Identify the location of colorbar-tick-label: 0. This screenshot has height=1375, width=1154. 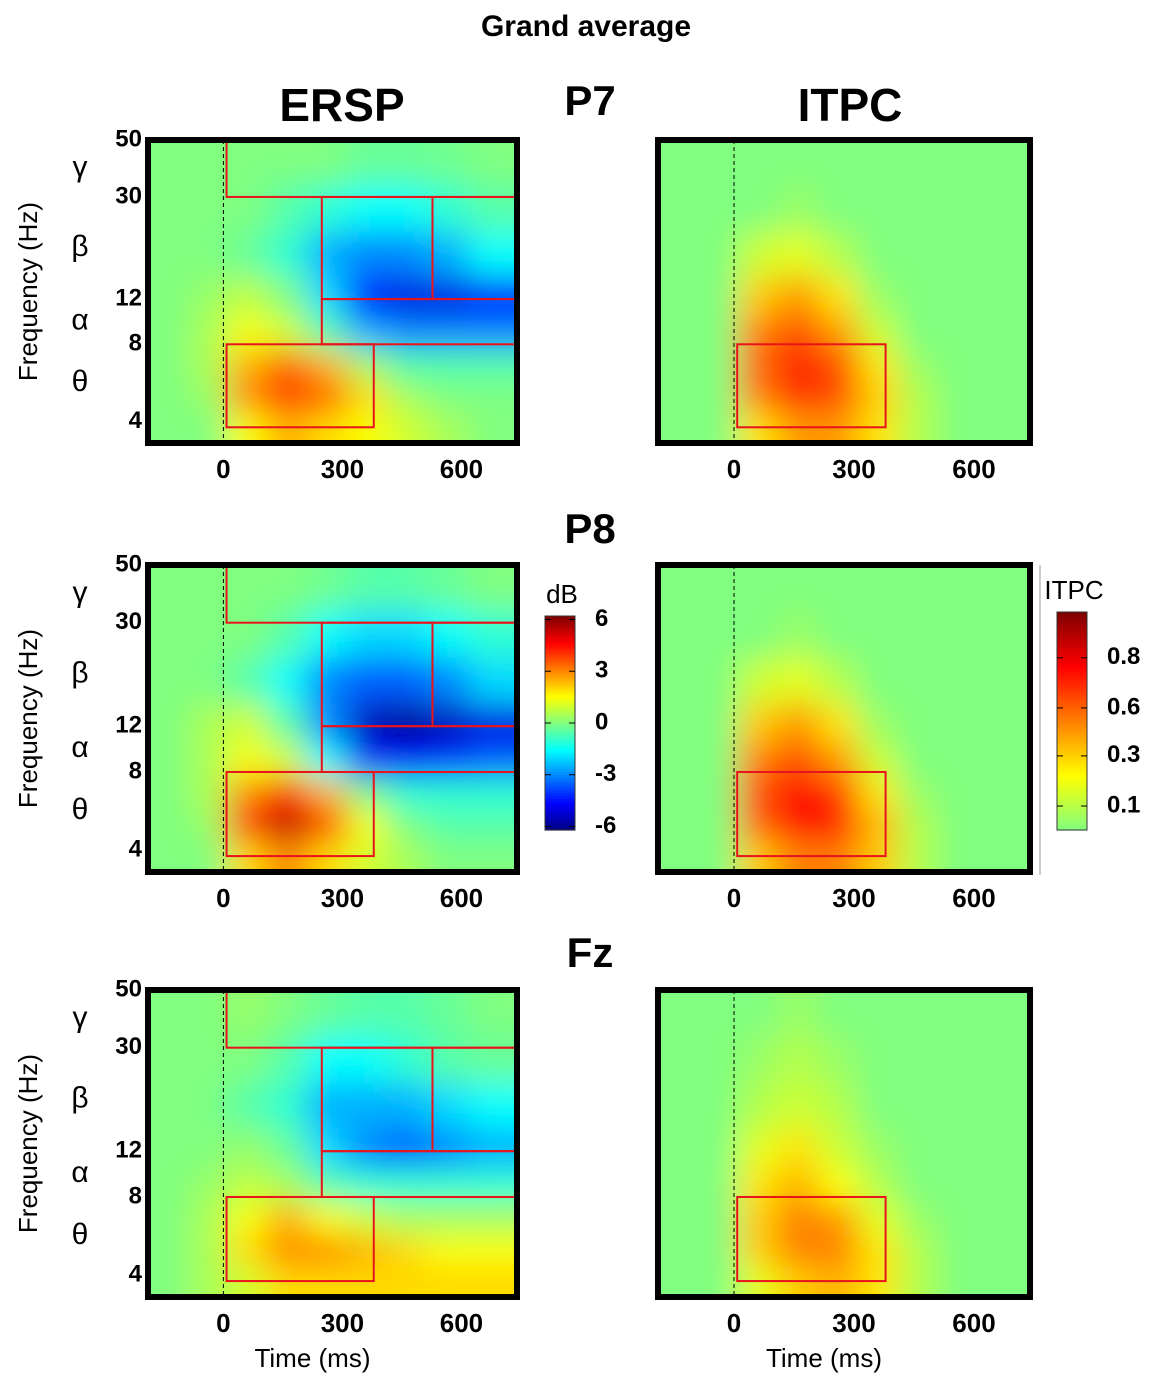
(601, 721).